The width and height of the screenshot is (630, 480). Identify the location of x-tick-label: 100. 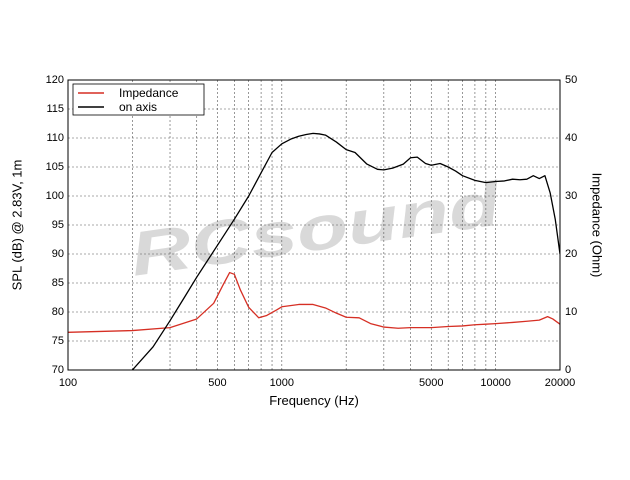
(68, 383).